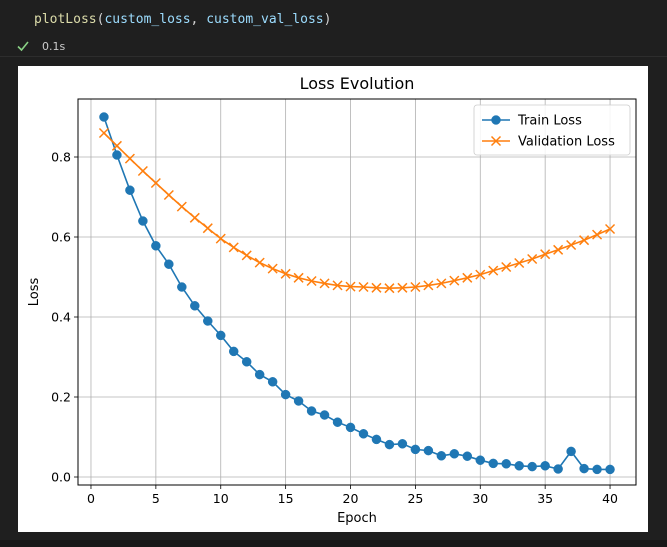 Image resolution: width=667 pixels, height=547 pixels. I want to click on cell-divider, so click(333, 56).